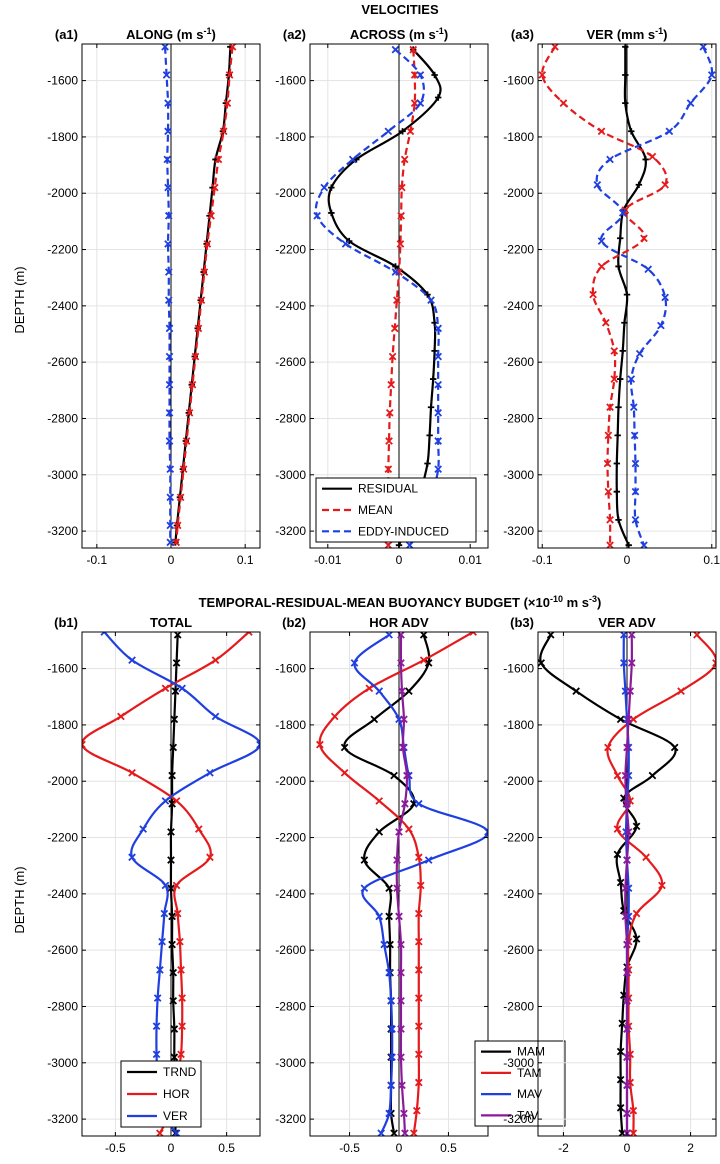 The image size is (720, 1164). What do you see at coordinates (399, 34) in the screenshot?
I see `panel-title-a2: ACROSS (m s-1)` at bounding box center [399, 34].